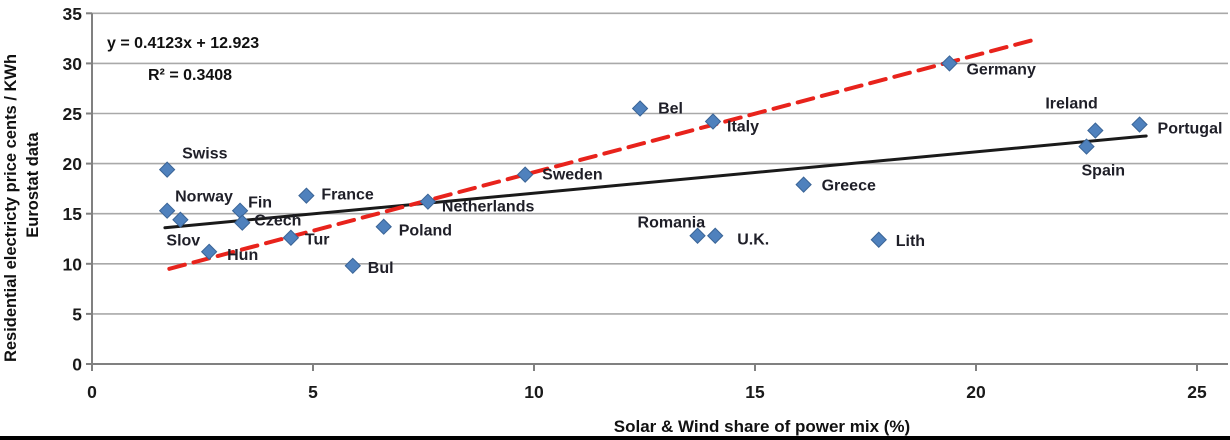  Describe the element at coordinates (572, 175) in the screenshot. I see `data-label-sweden: Sweden` at that location.